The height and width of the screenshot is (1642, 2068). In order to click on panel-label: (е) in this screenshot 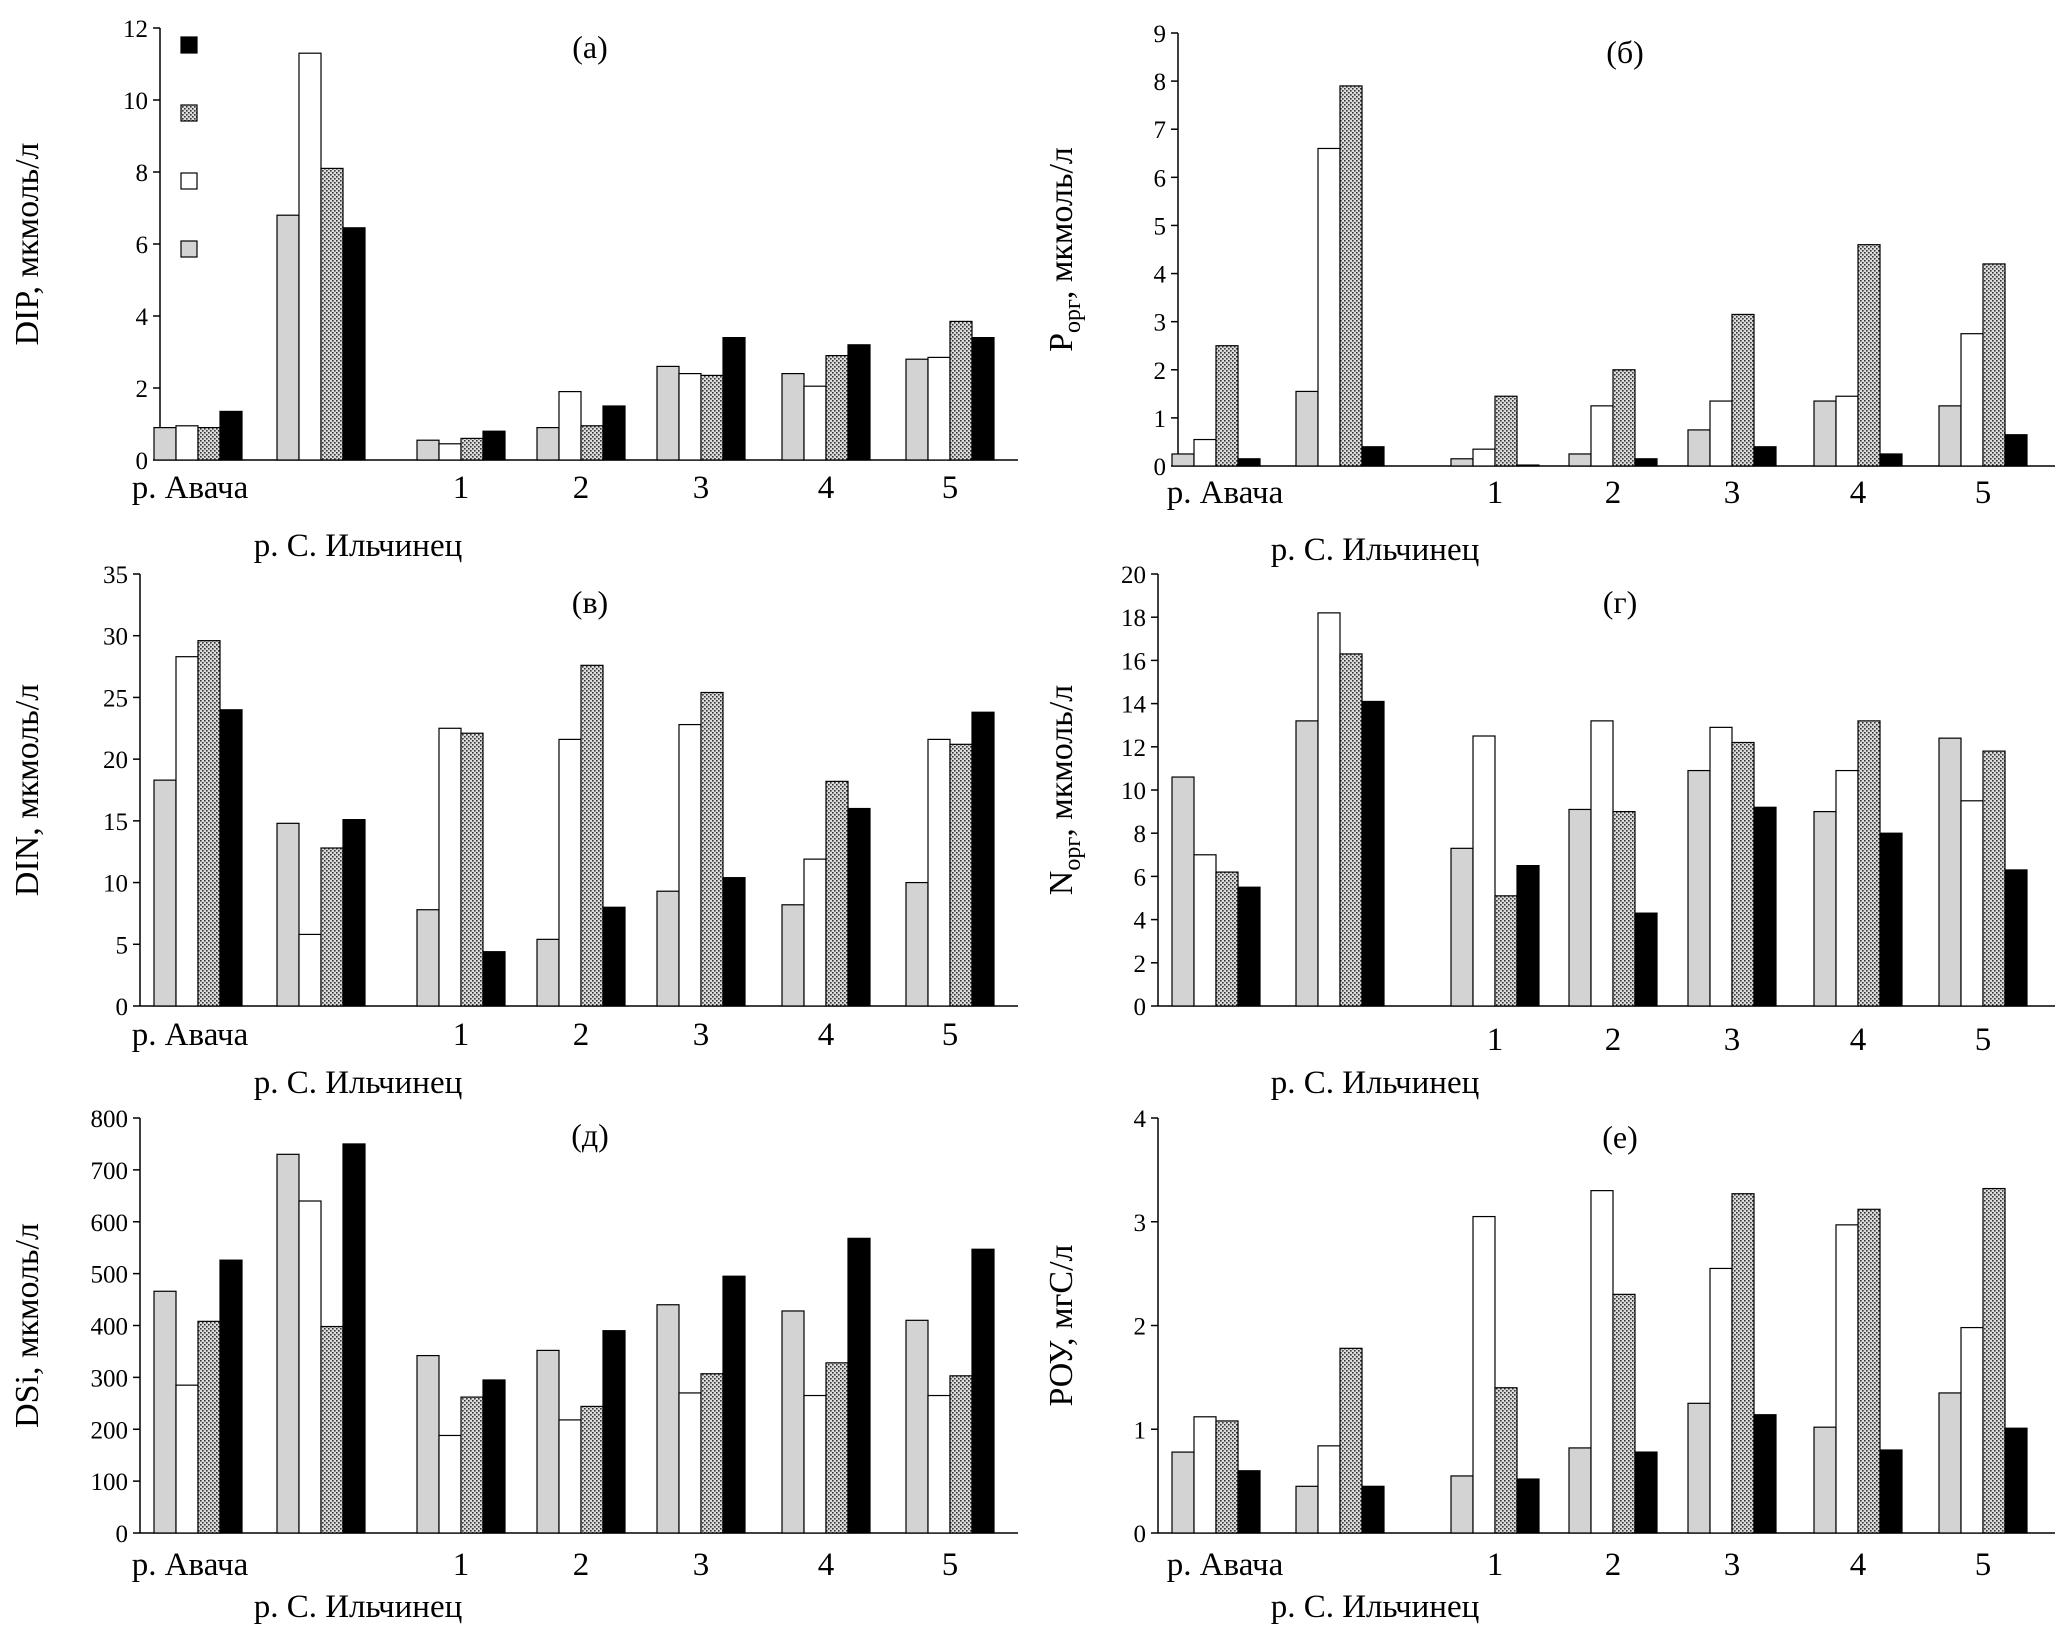, I will do `click(1620, 1137)`.